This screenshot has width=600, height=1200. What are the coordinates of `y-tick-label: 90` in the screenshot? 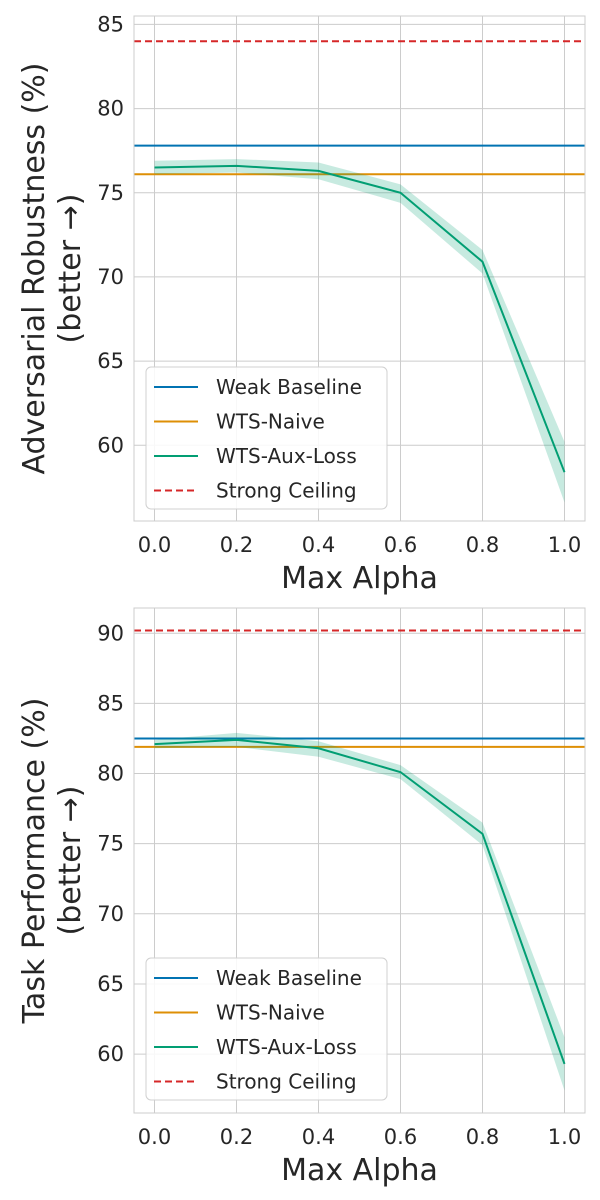 It's located at (110, 633).